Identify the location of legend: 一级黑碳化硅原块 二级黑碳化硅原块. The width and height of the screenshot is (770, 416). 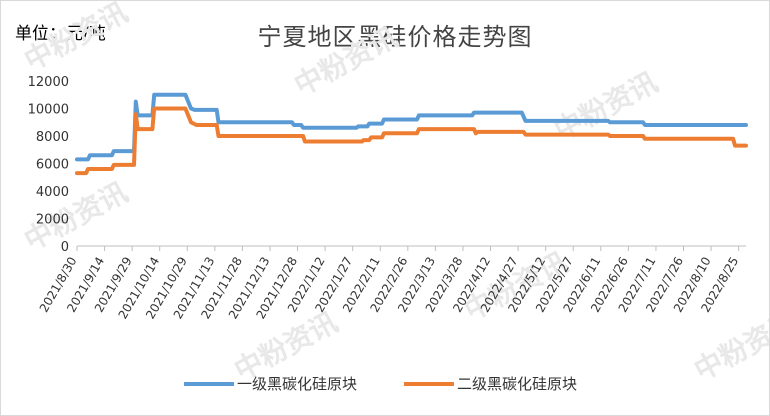
(380, 384).